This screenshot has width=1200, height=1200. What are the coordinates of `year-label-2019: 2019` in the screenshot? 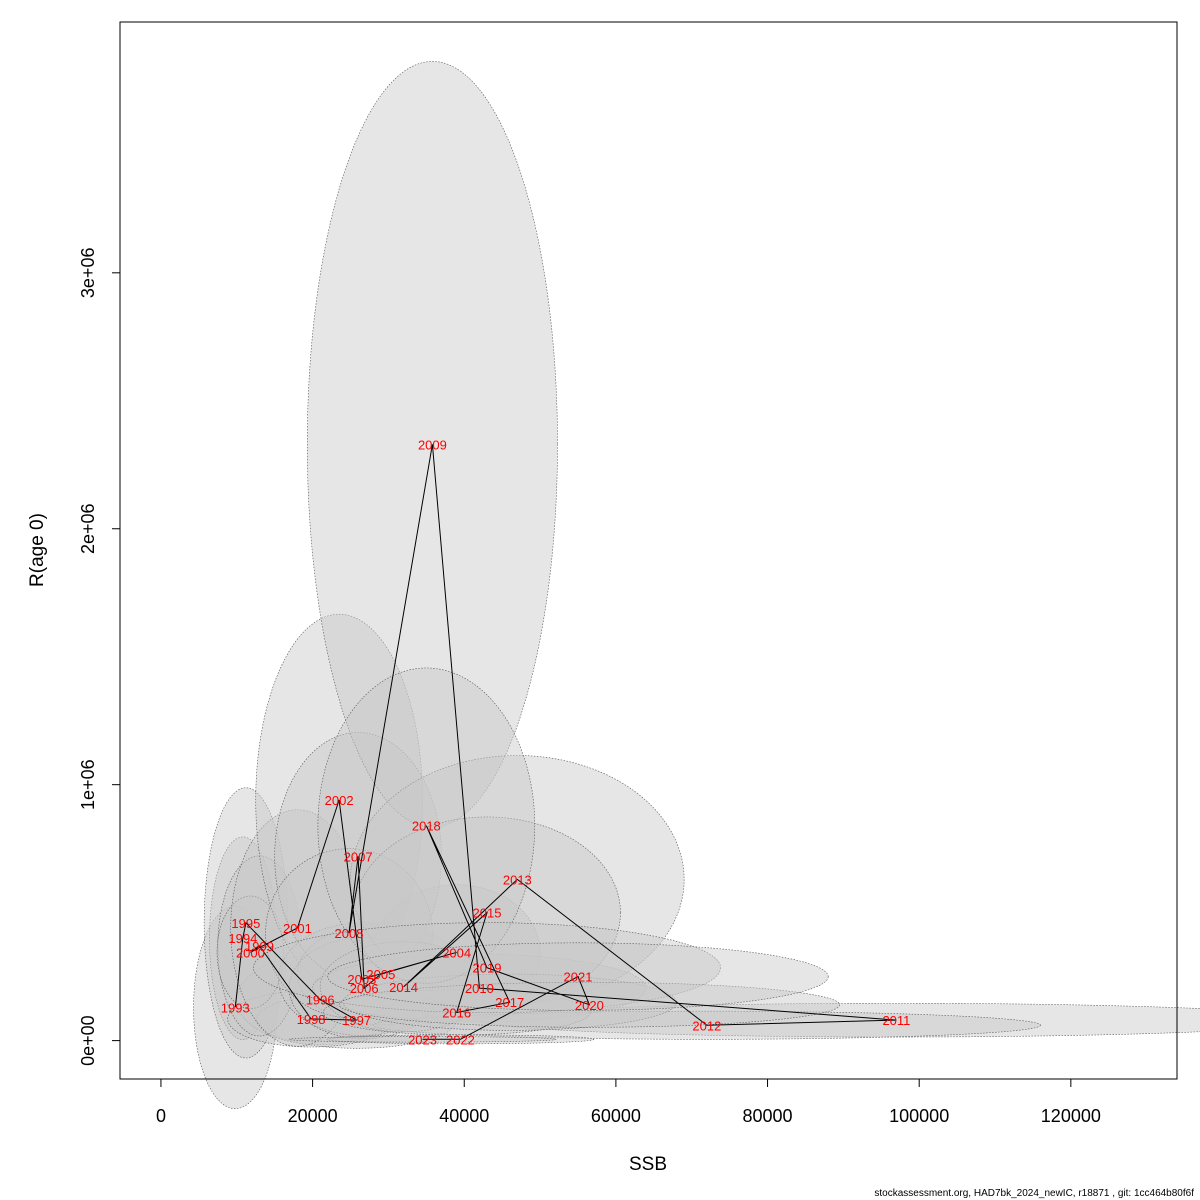 It's located at (487, 968).